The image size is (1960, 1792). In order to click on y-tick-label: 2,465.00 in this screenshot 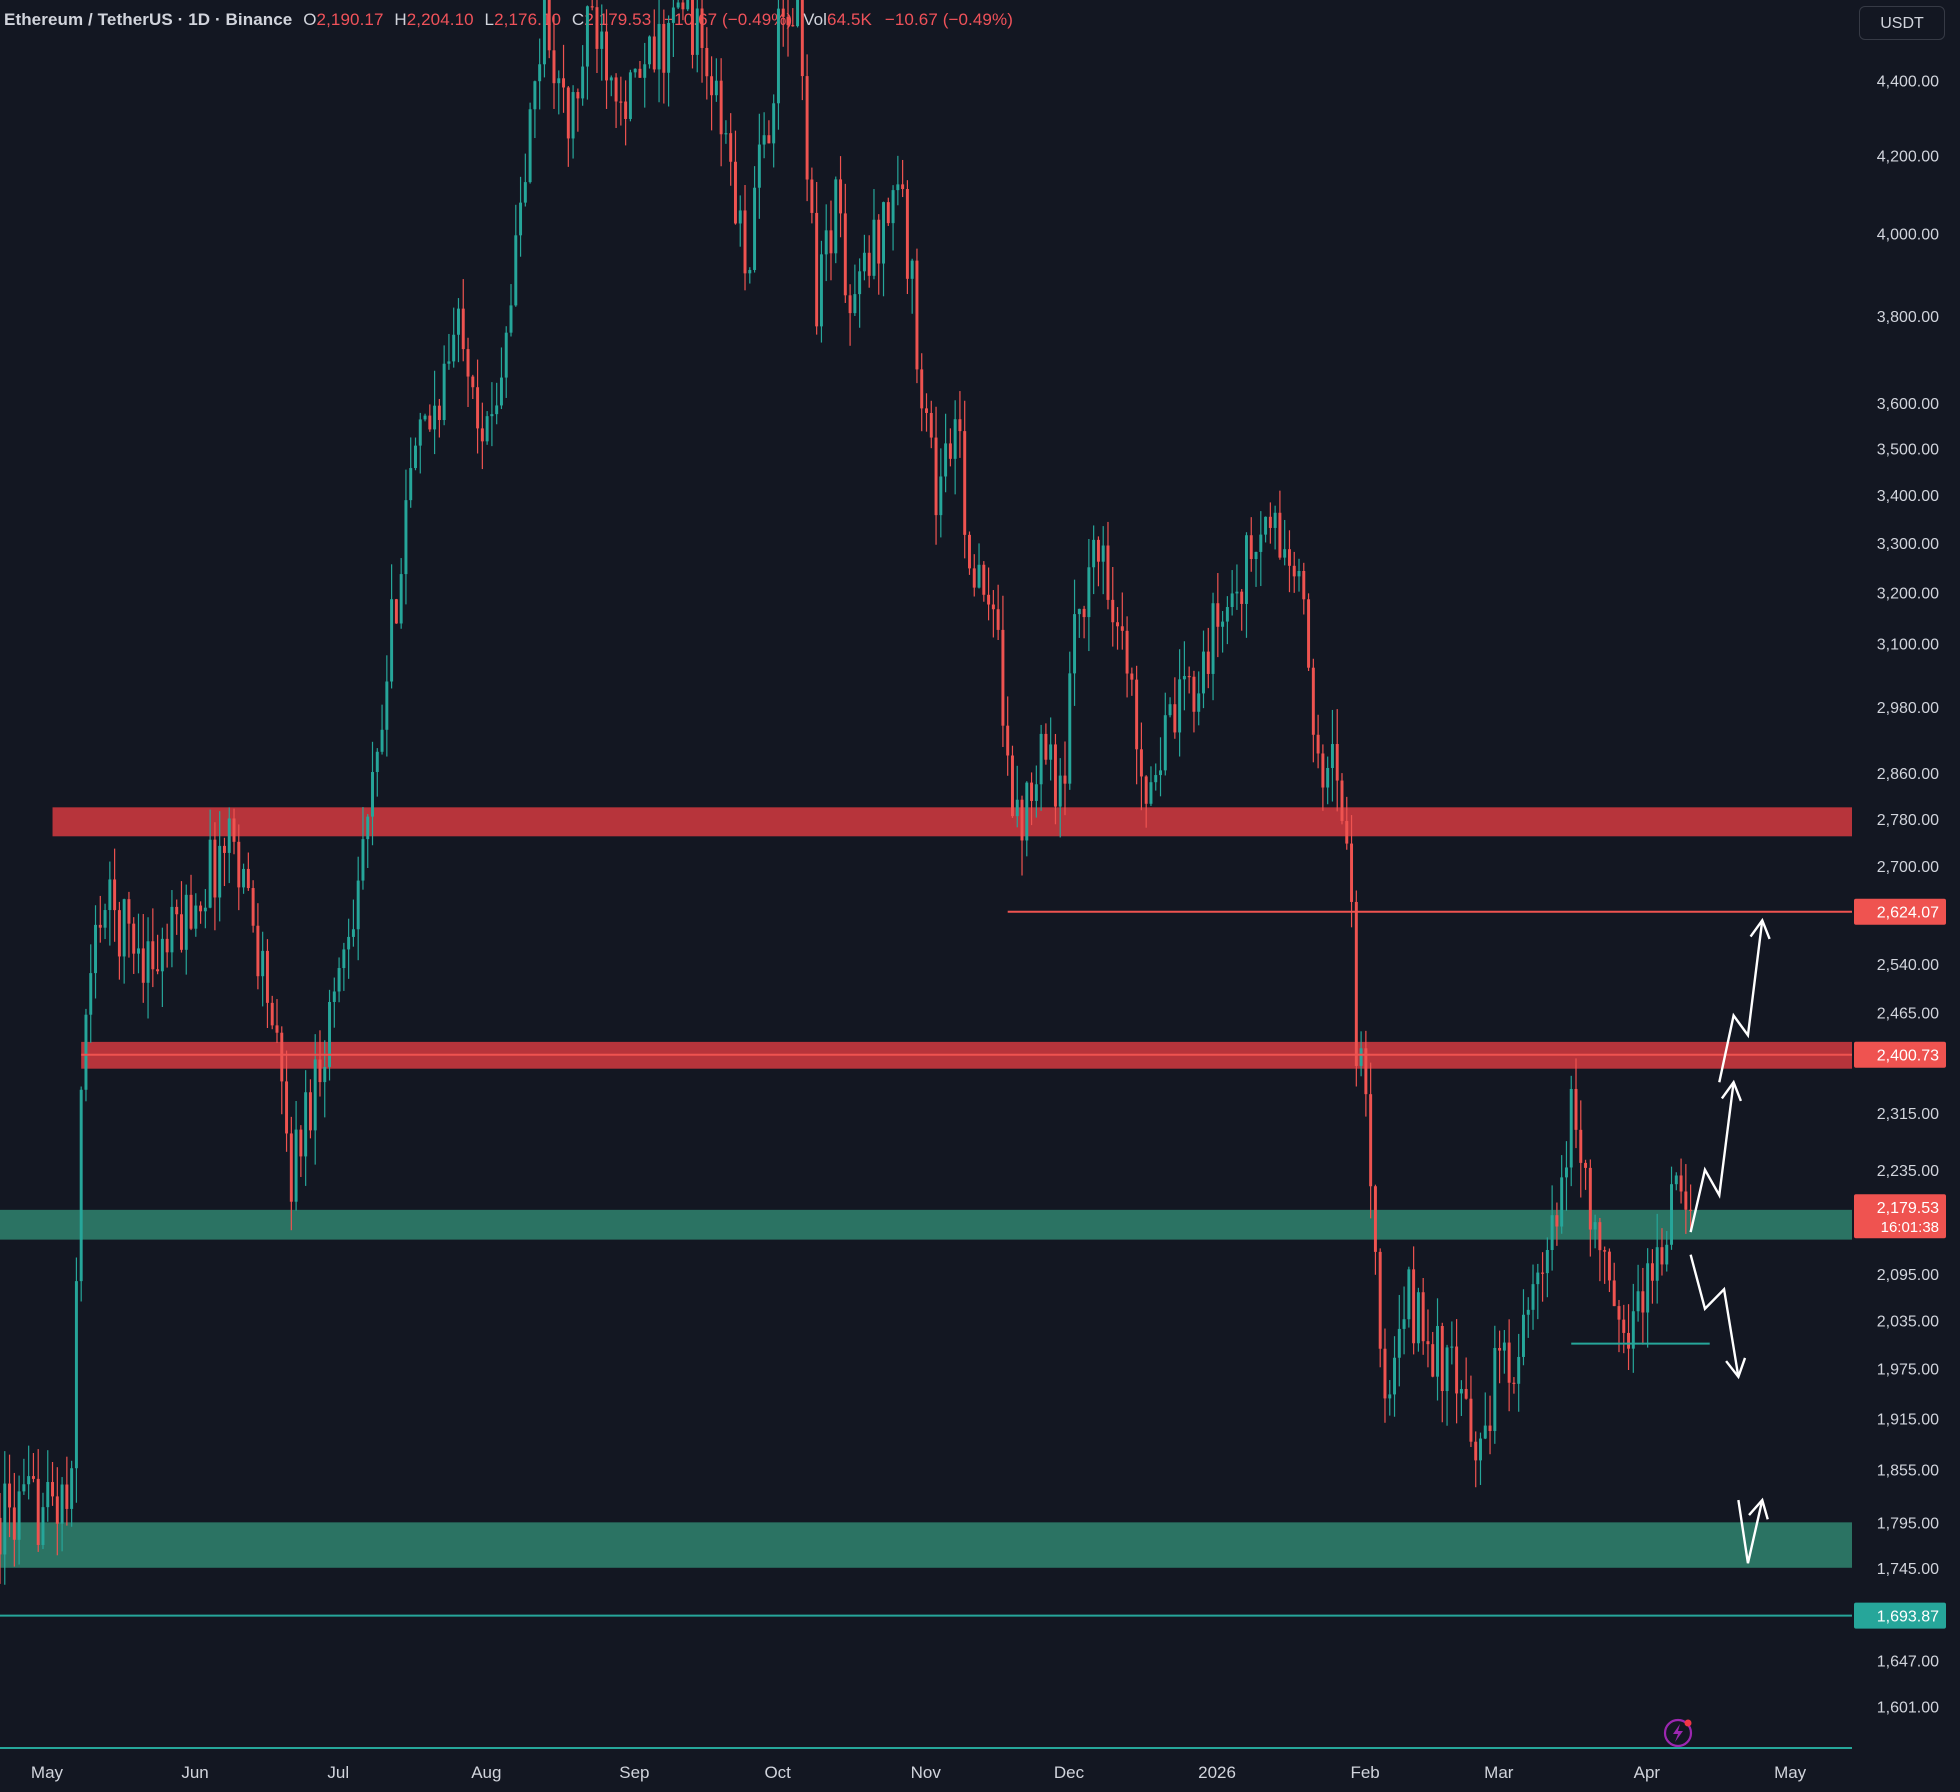, I will do `click(1908, 1013)`.